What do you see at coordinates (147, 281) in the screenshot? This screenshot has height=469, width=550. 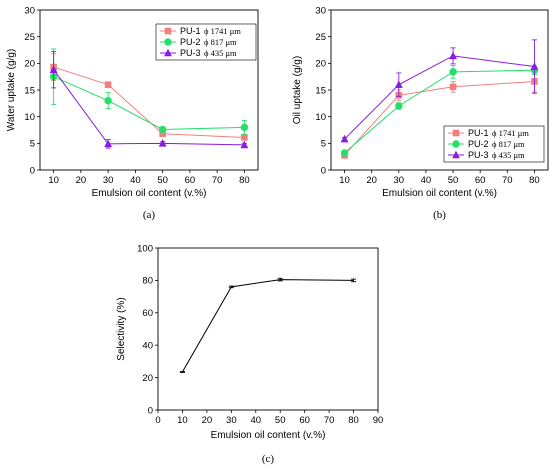 I see `y-tick-label: 80` at bounding box center [147, 281].